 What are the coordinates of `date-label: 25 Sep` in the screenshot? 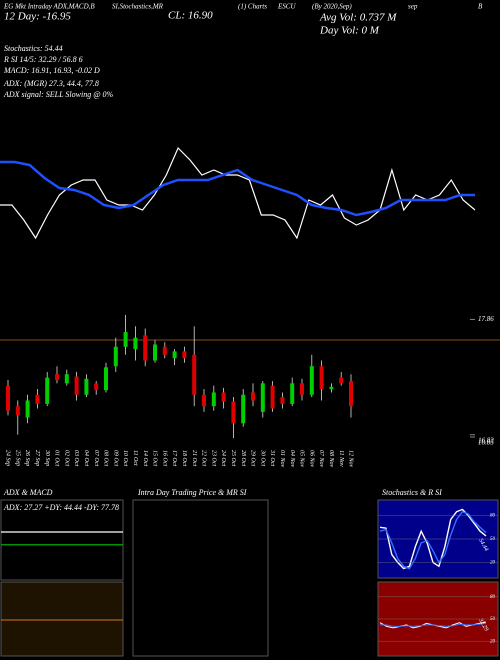 It's located at (17, 458).